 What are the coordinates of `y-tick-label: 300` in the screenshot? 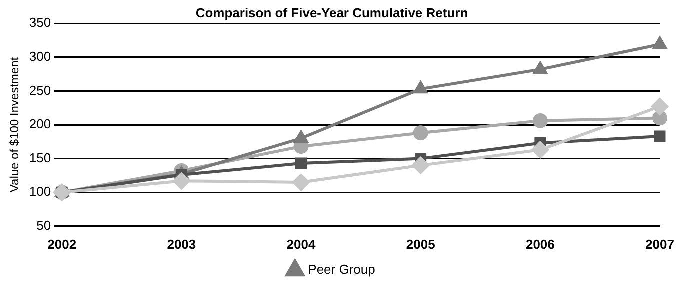 It's located at (40, 56).